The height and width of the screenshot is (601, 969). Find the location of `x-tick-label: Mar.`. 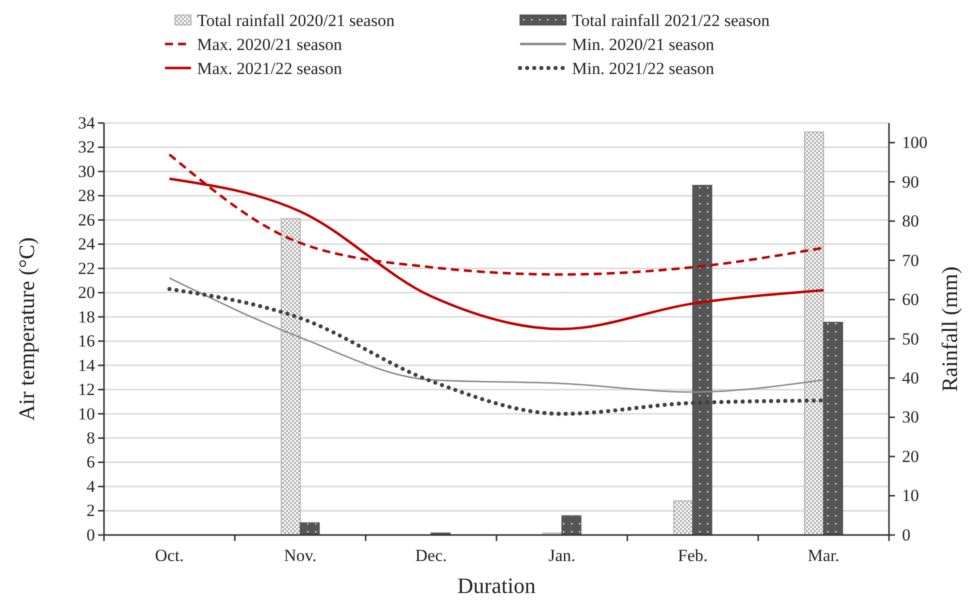

x-tick-label: Mar. is located at coordinates (824, 555).